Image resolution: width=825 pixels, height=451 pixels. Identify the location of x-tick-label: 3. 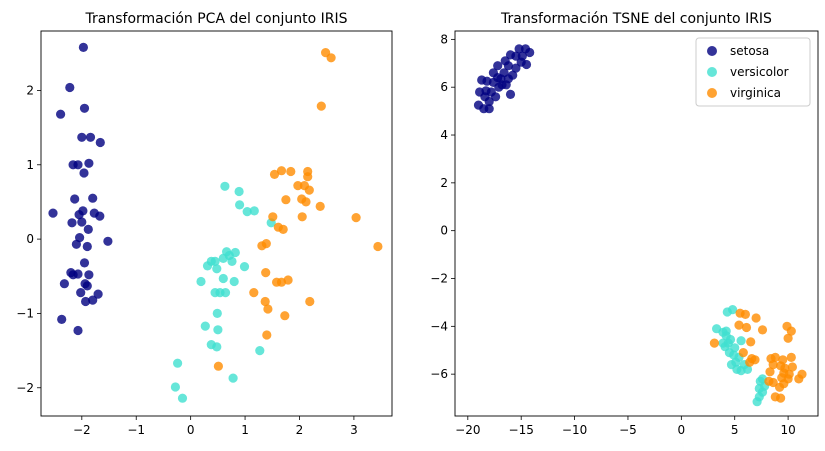
(354, 430).